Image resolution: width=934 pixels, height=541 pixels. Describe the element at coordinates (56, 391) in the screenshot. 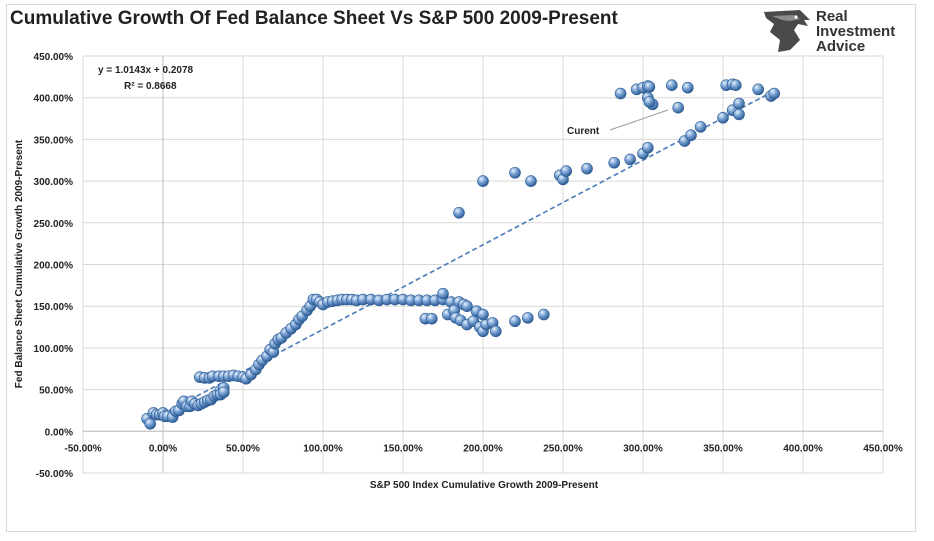

I see `y-tick-label: 50.00%` at that location.